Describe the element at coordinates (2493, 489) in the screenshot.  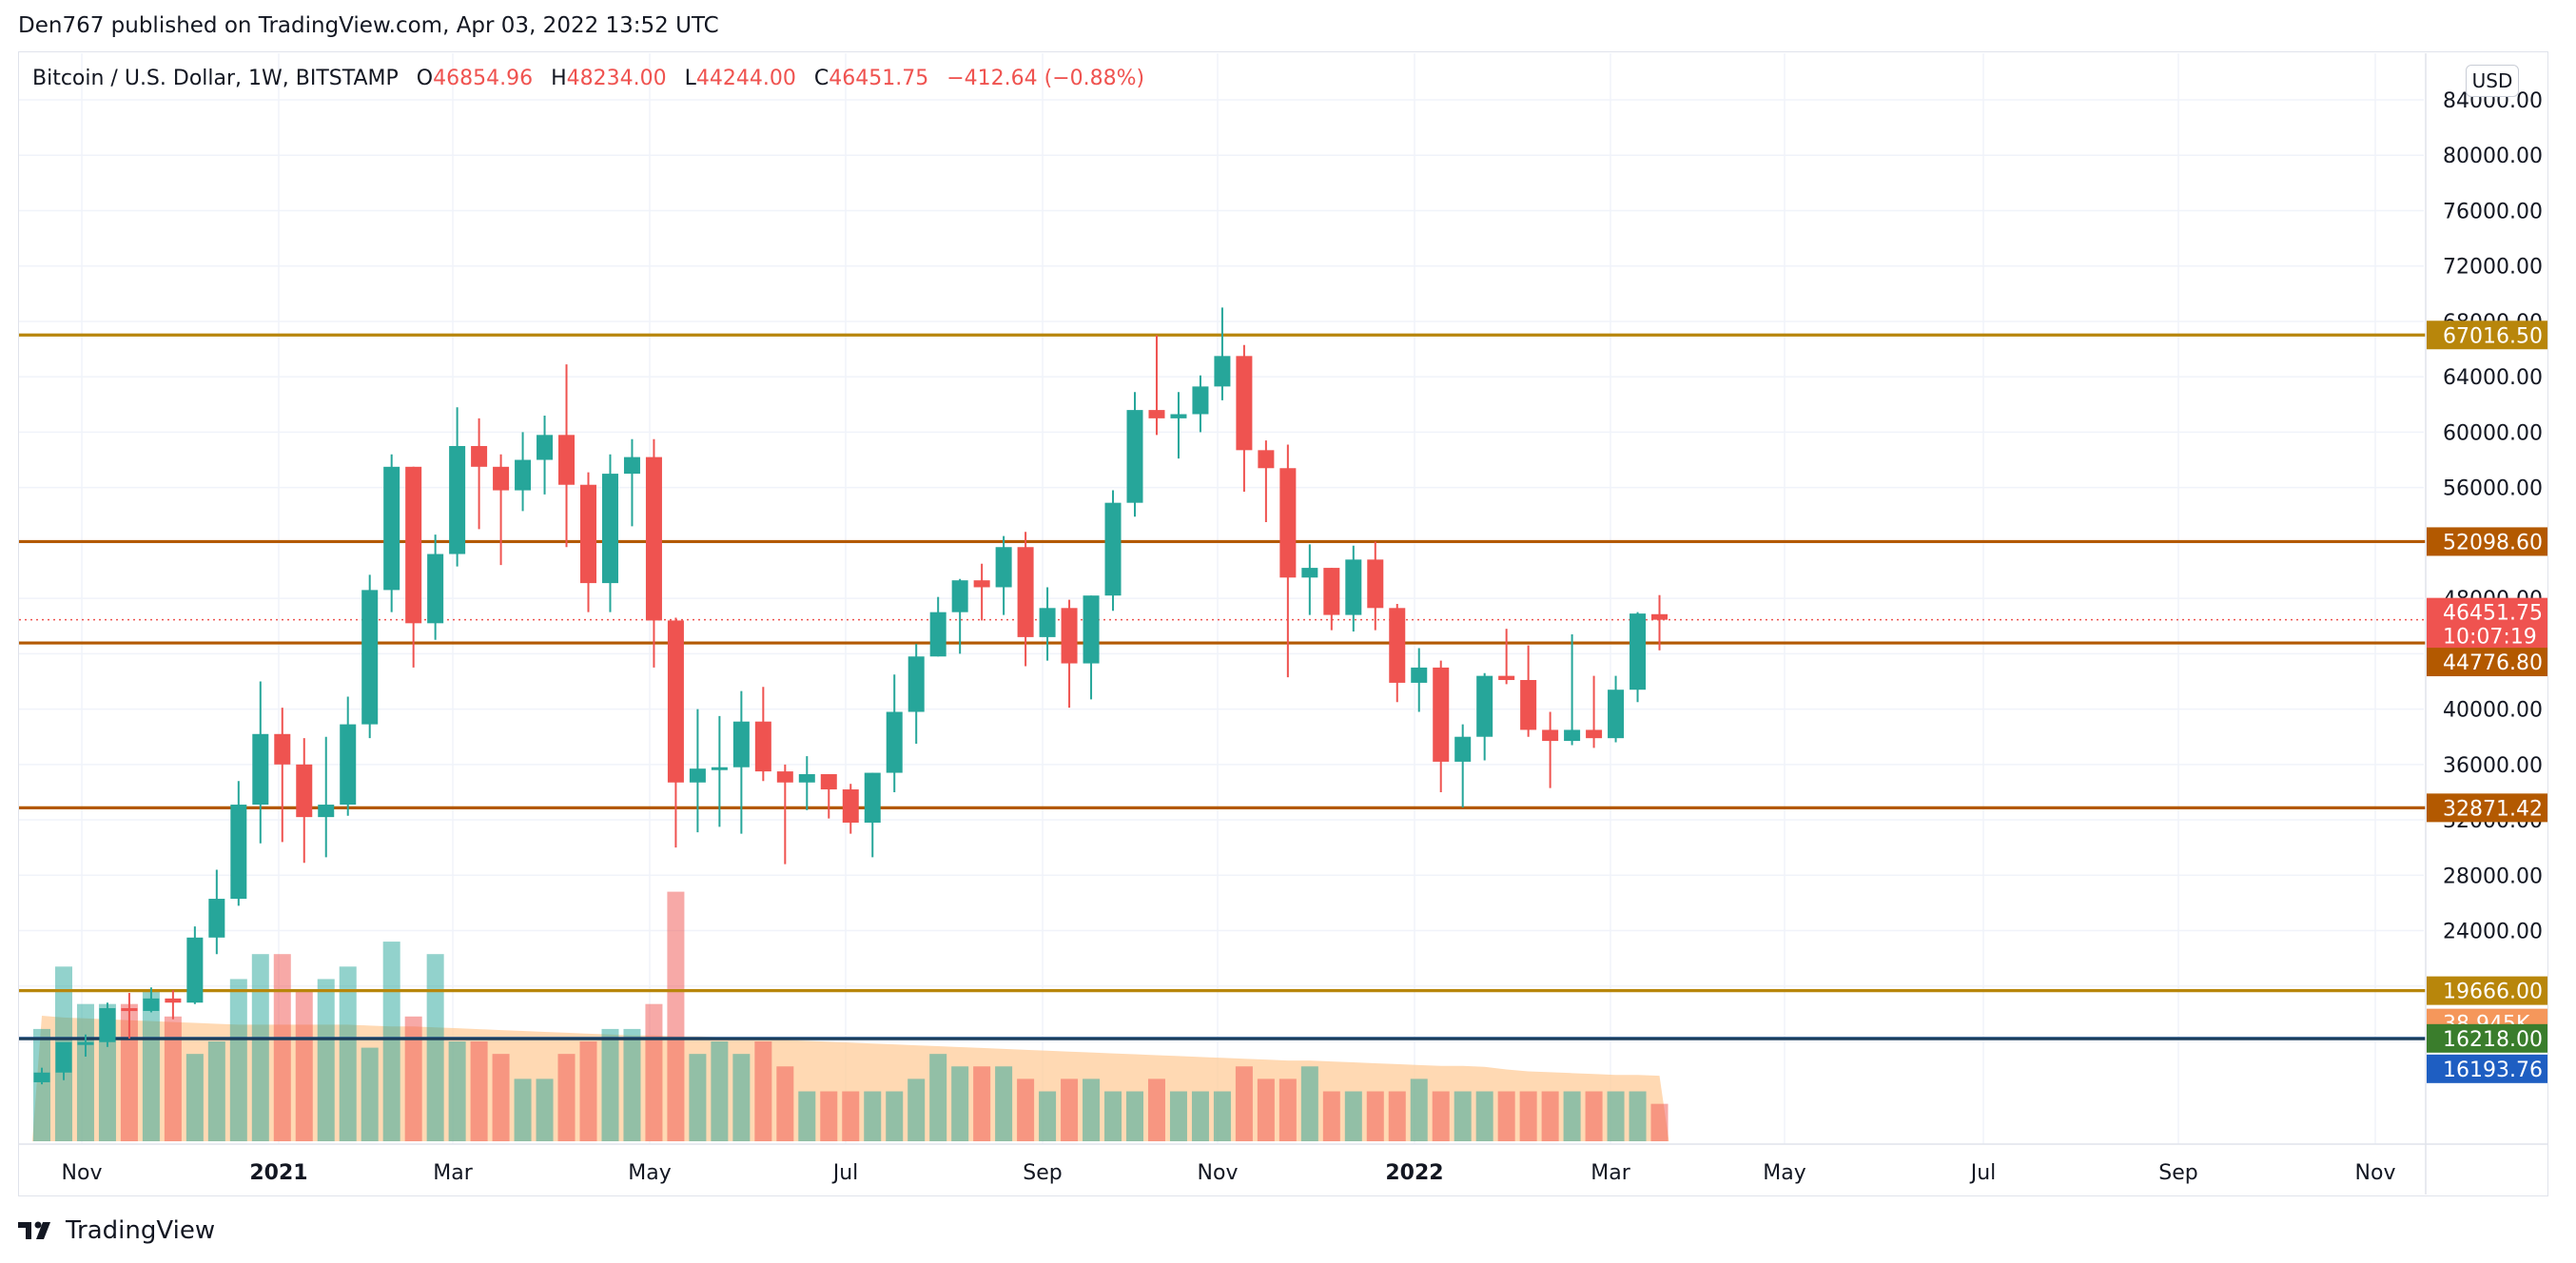
I see `price-axis-tick-label: 56000.00` at that location.